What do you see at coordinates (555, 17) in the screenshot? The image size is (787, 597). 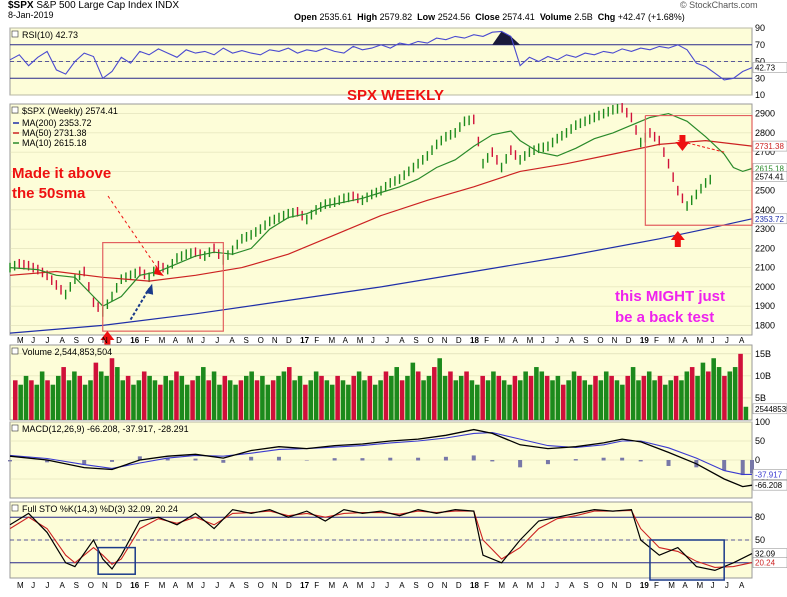 I see `volume-label: Volume` at bounding box center [555, 17].